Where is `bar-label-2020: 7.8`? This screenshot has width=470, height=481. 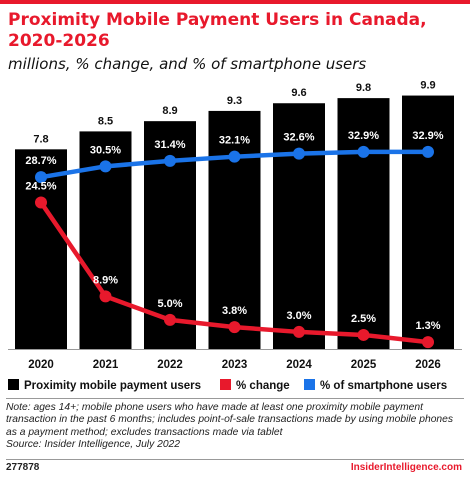 bar-label-2020: 7.8 is located at coordinates (40, 139).